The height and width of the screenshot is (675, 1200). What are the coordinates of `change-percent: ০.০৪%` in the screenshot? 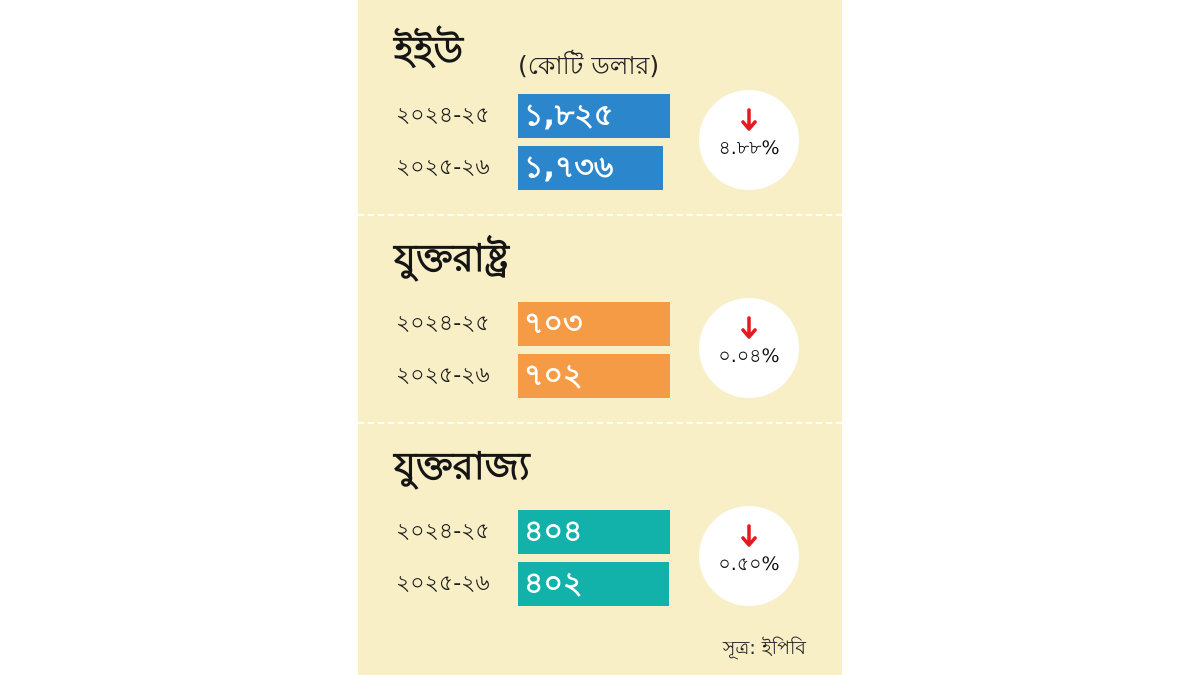 It's located at (749, 356).